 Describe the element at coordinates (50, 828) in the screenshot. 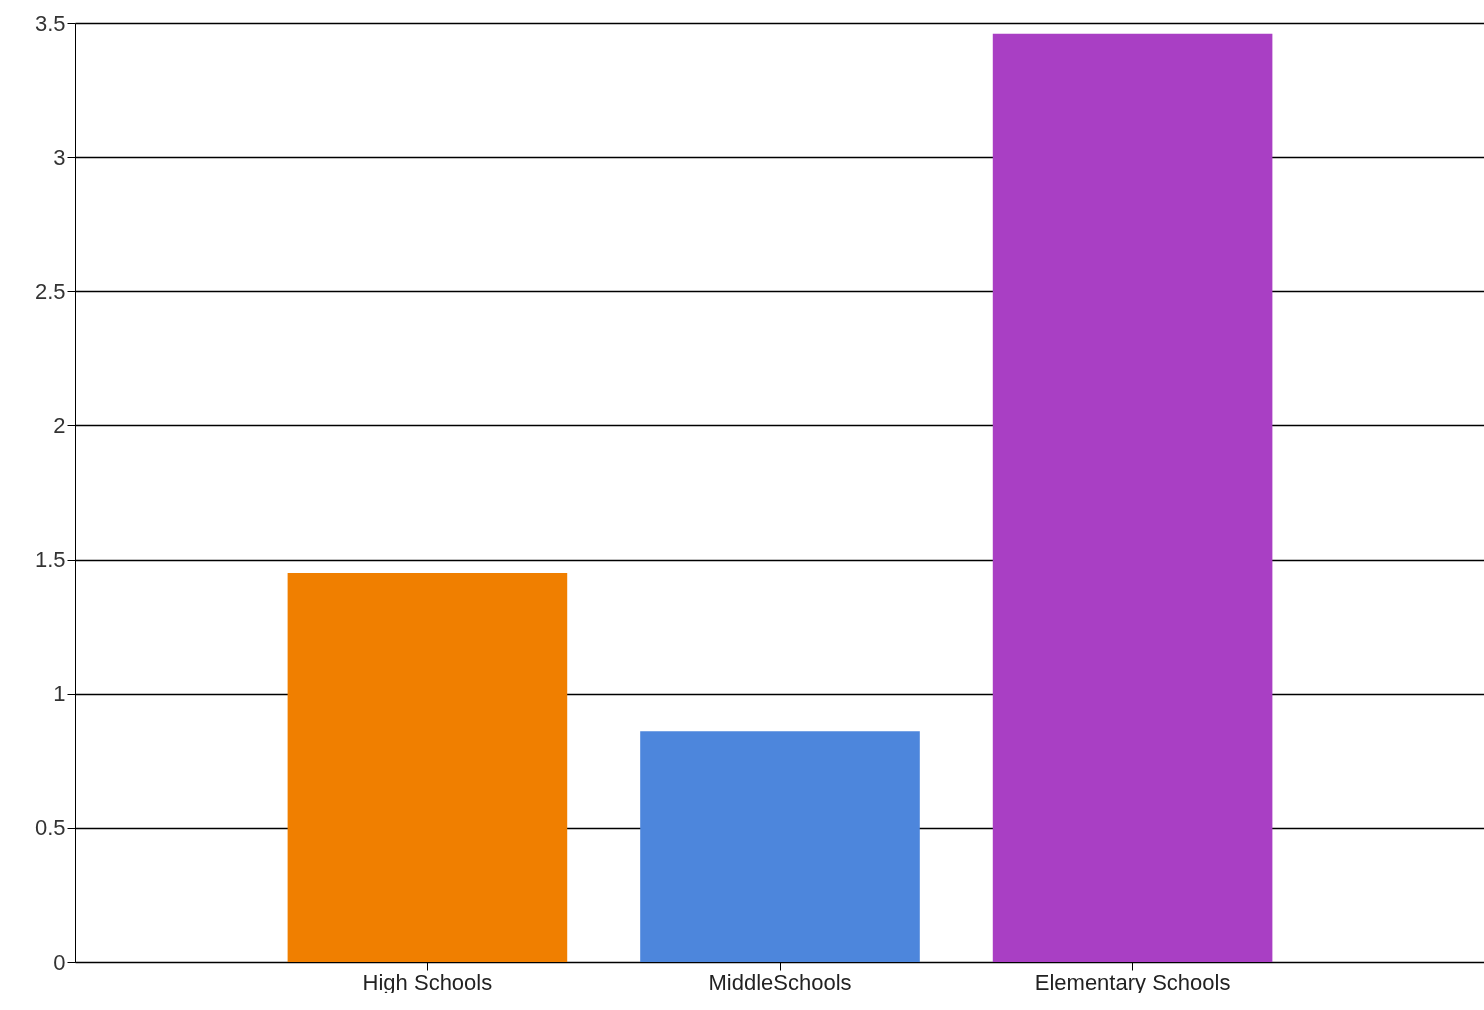

I see `y-tick-label: 0.5` at that location.